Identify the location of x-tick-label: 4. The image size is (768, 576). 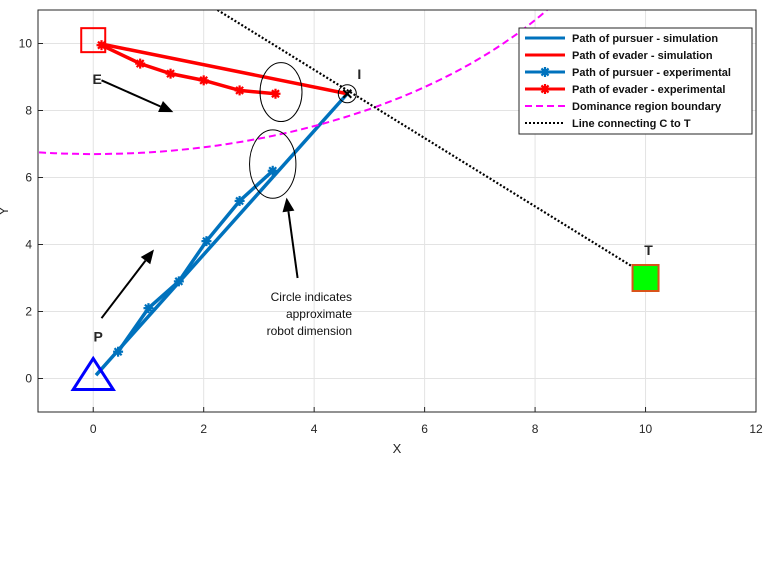
(314, 429).